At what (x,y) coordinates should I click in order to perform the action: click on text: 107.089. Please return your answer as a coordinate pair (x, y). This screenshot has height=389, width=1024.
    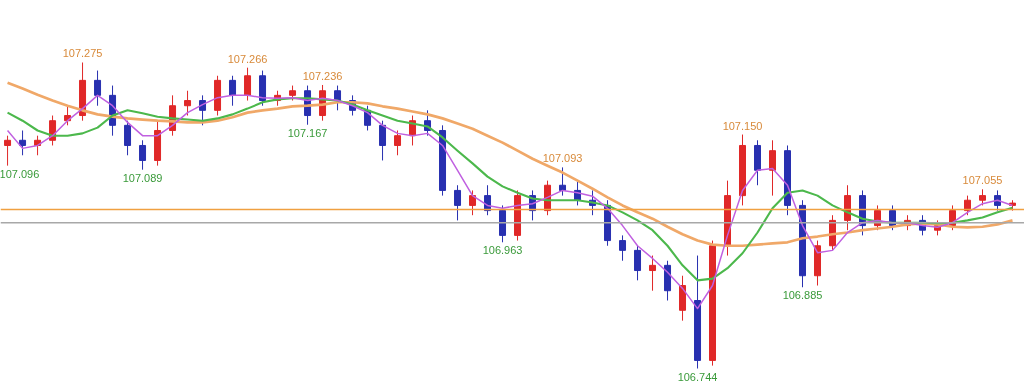
    Looking at the image, I should click on (142, 177).